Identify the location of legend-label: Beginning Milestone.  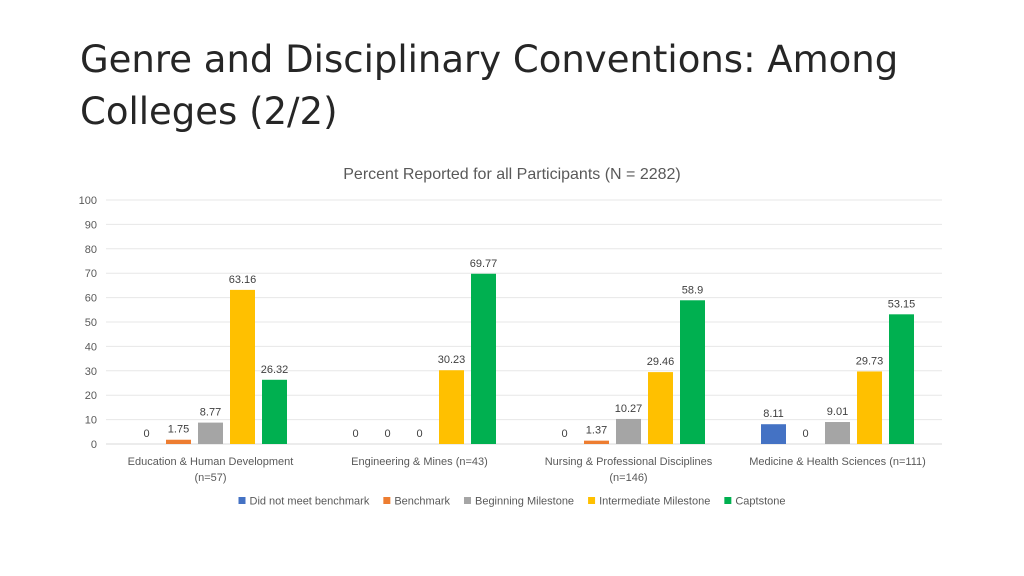
(524, 502).